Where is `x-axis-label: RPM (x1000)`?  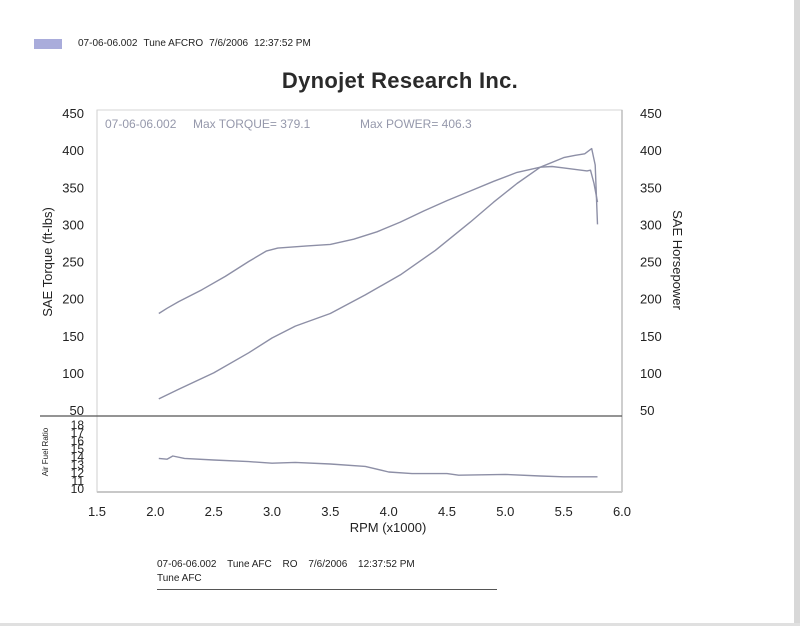 x-axis-label: RPM (x1000) is located at coordinates (388, 527).